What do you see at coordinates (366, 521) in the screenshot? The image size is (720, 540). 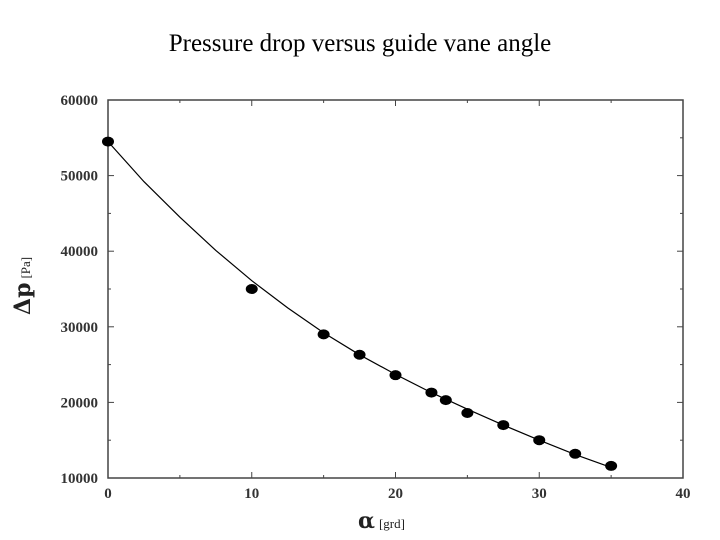 I see `x-axis-symbol: α` at bounding box center [366, 521].